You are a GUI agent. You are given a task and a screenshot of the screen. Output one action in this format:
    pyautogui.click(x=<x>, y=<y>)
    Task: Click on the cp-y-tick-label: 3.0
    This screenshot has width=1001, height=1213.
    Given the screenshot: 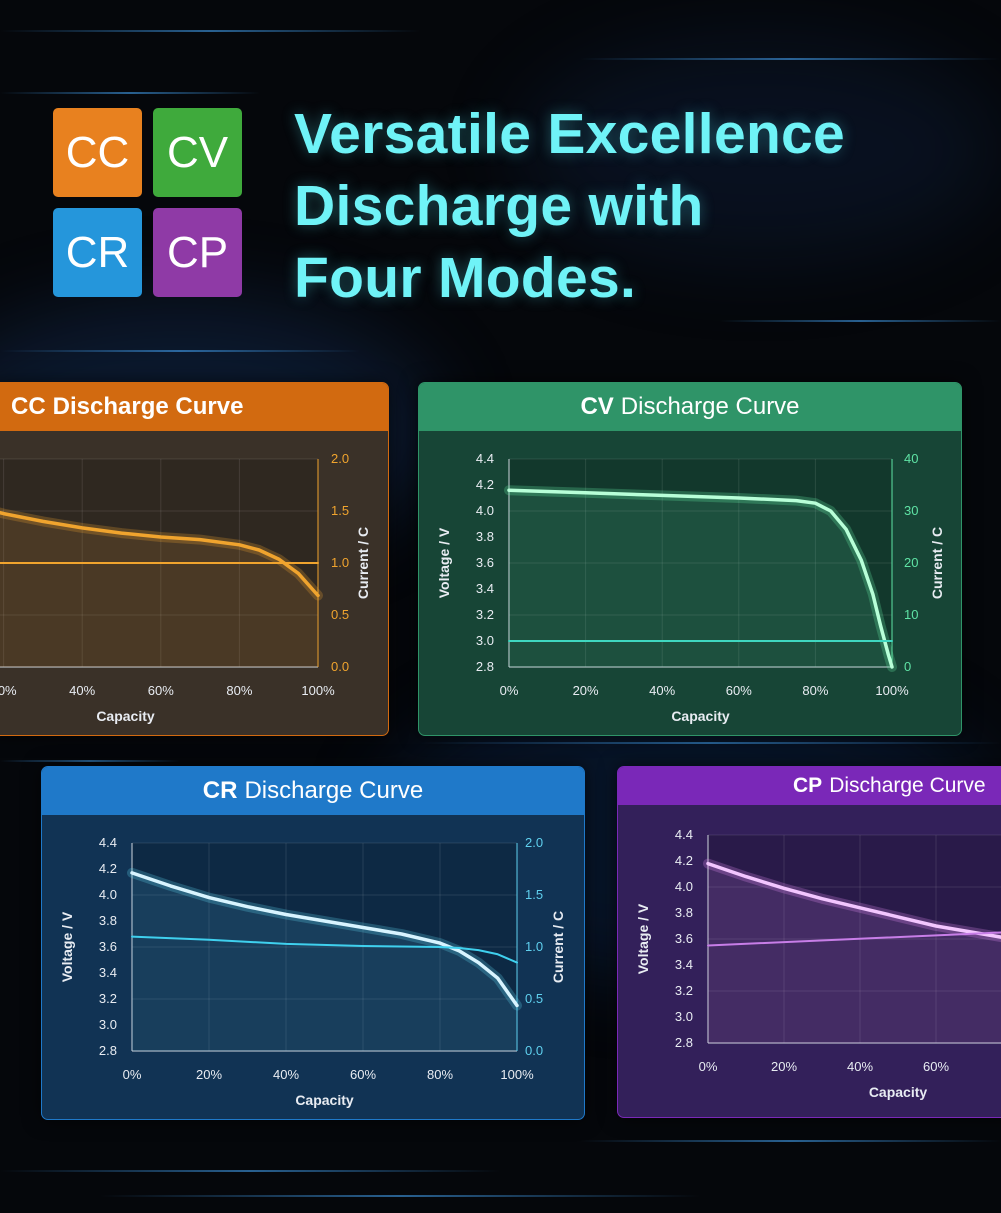 What is the action you would take?
    pyautogui.click(x=684, y=1016)
    